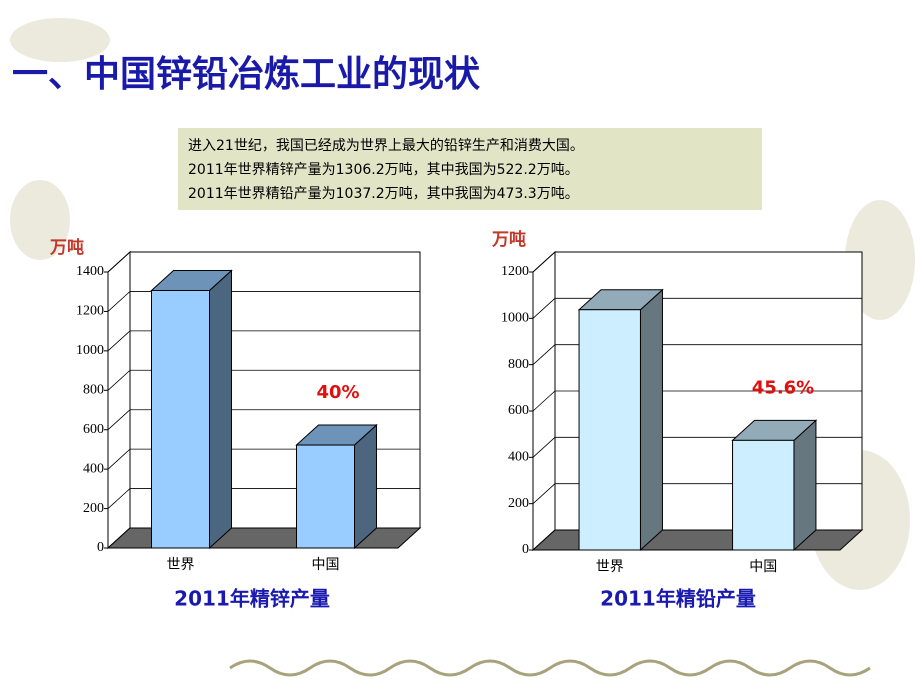 This screenshot has width=920, height=690. I want to click on note-line: 进入21世纪，我国已经成为世界上最大的铅锌生产和消费大国。, so click(386, 146).